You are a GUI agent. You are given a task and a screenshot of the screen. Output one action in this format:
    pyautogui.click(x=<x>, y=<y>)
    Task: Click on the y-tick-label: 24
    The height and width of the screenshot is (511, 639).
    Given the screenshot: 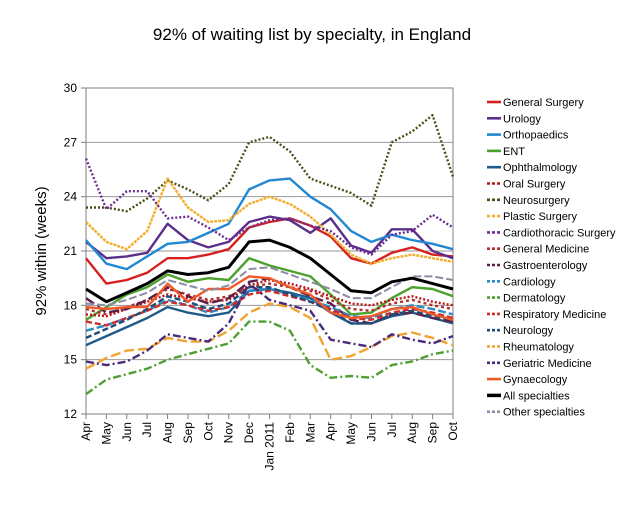 What is the action you would take?
    pyautogui.click(x=71, y=197)
    